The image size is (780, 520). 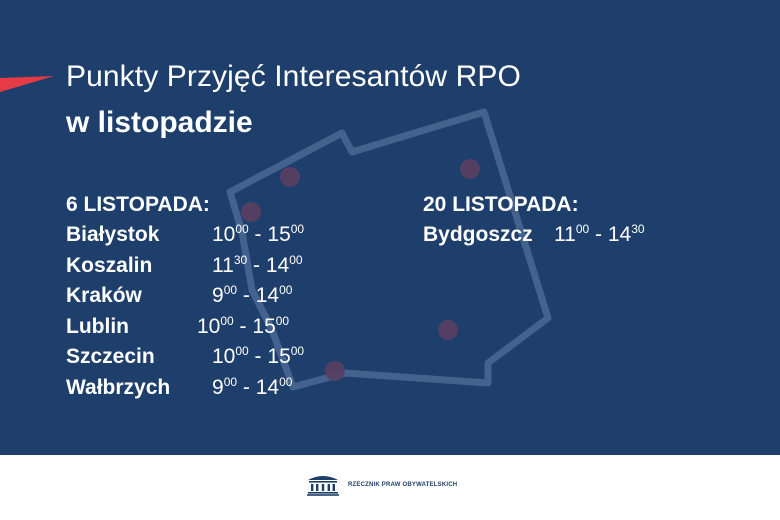 I want to click on city-name: Bydgoszcz, so click(x=478, y=234).